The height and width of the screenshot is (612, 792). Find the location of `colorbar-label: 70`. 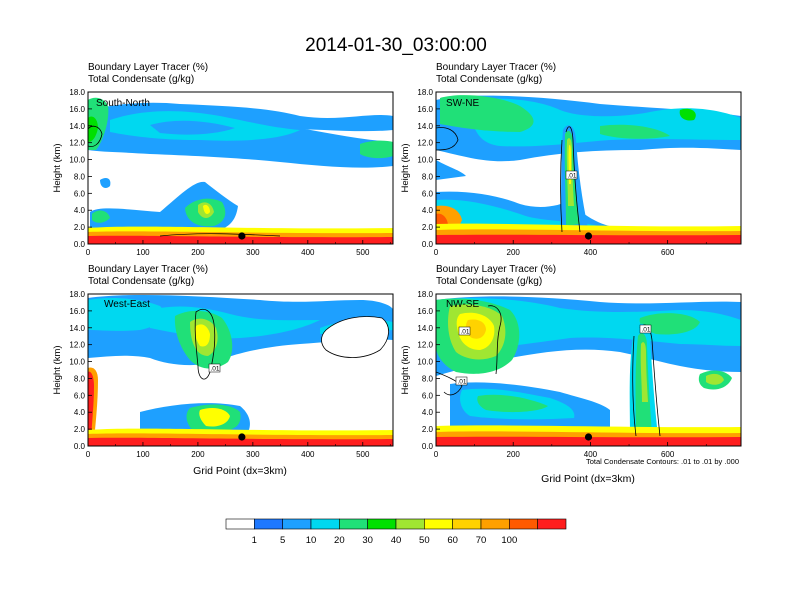

colorbar-label: 70 is located at coordinates (481, 540).